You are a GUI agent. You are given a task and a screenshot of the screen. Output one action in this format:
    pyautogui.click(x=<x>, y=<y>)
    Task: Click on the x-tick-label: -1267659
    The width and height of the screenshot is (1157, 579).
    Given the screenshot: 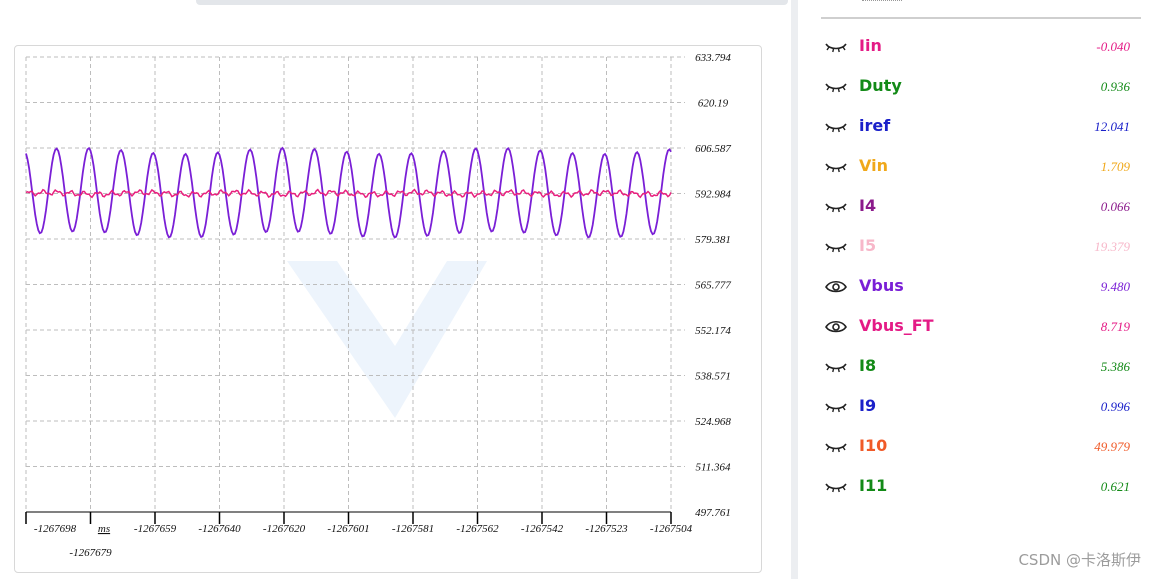 What is the action you would take?
    pyautogui.click(x=155, y=529)
    